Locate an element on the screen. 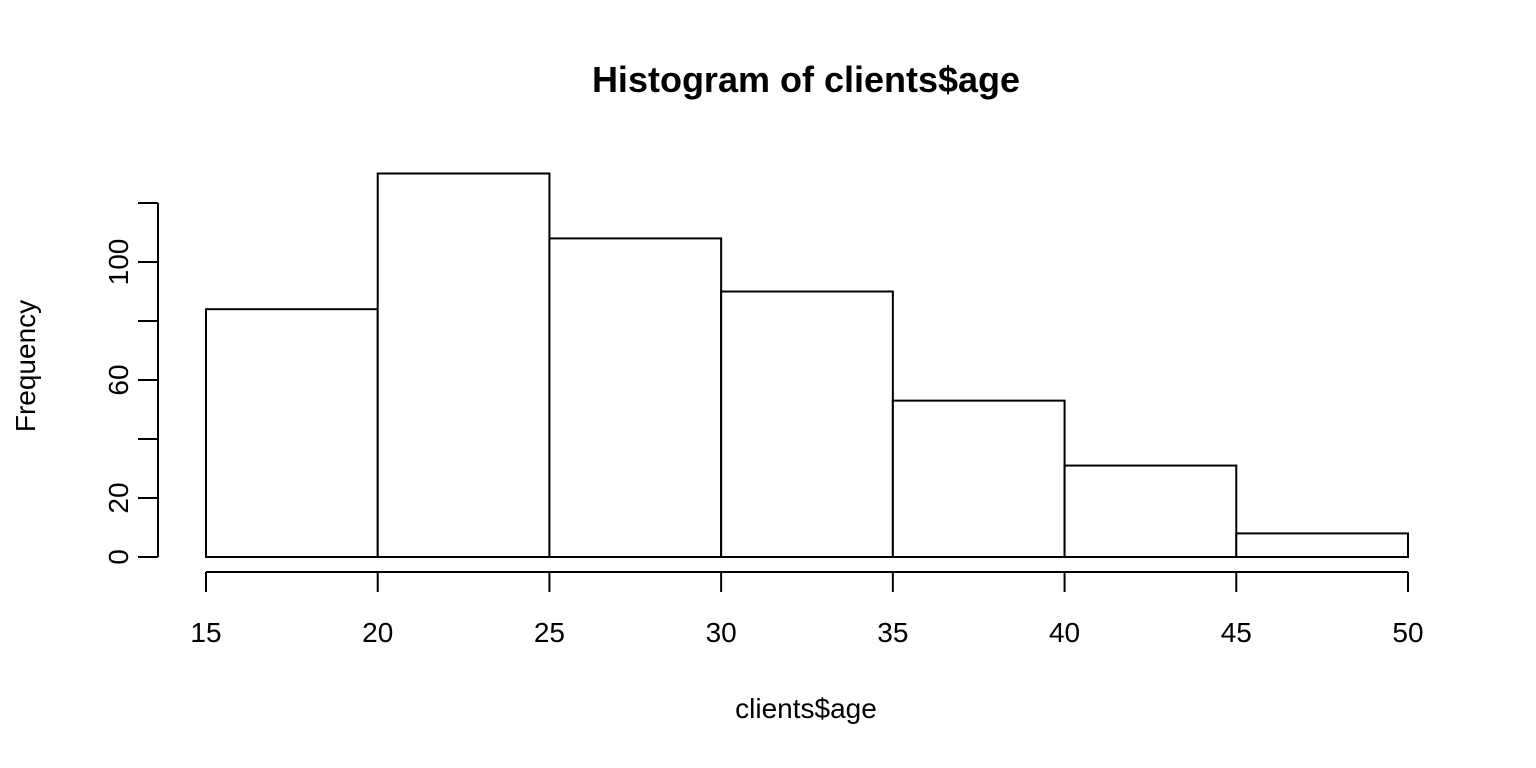 The image size is (1536, 768). y-tick-label: 0 is located at coordinates (118, 557).